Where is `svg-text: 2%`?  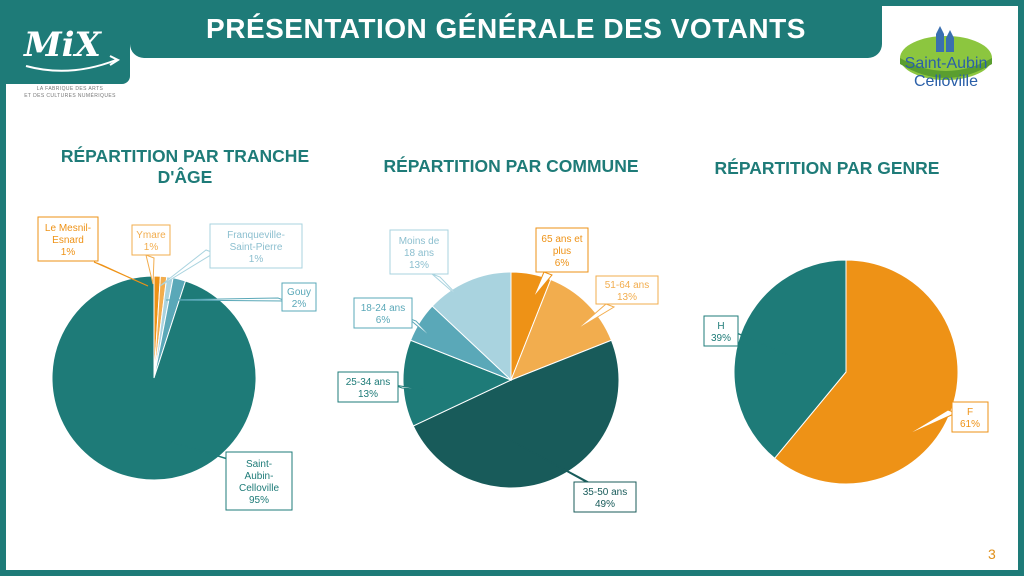 svg-text: 2% is located at coordinates (299, 304).